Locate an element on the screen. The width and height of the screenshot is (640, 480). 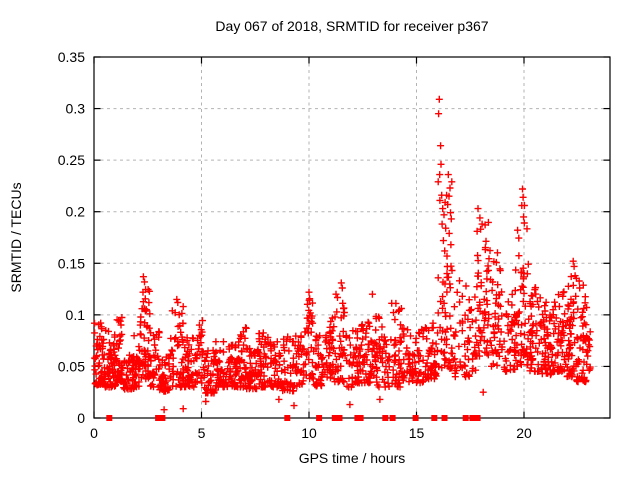
y-tick-label: 0.15 is located at coordinates (71, 263).